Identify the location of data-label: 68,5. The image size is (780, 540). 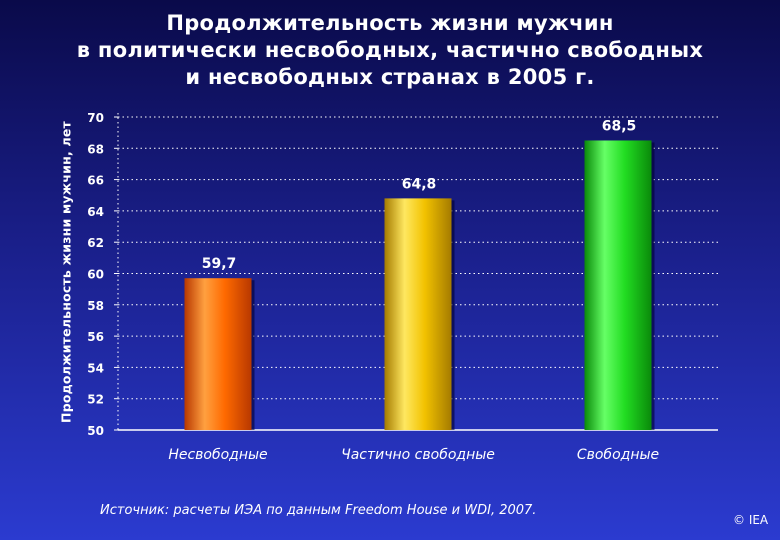
(619, 126).